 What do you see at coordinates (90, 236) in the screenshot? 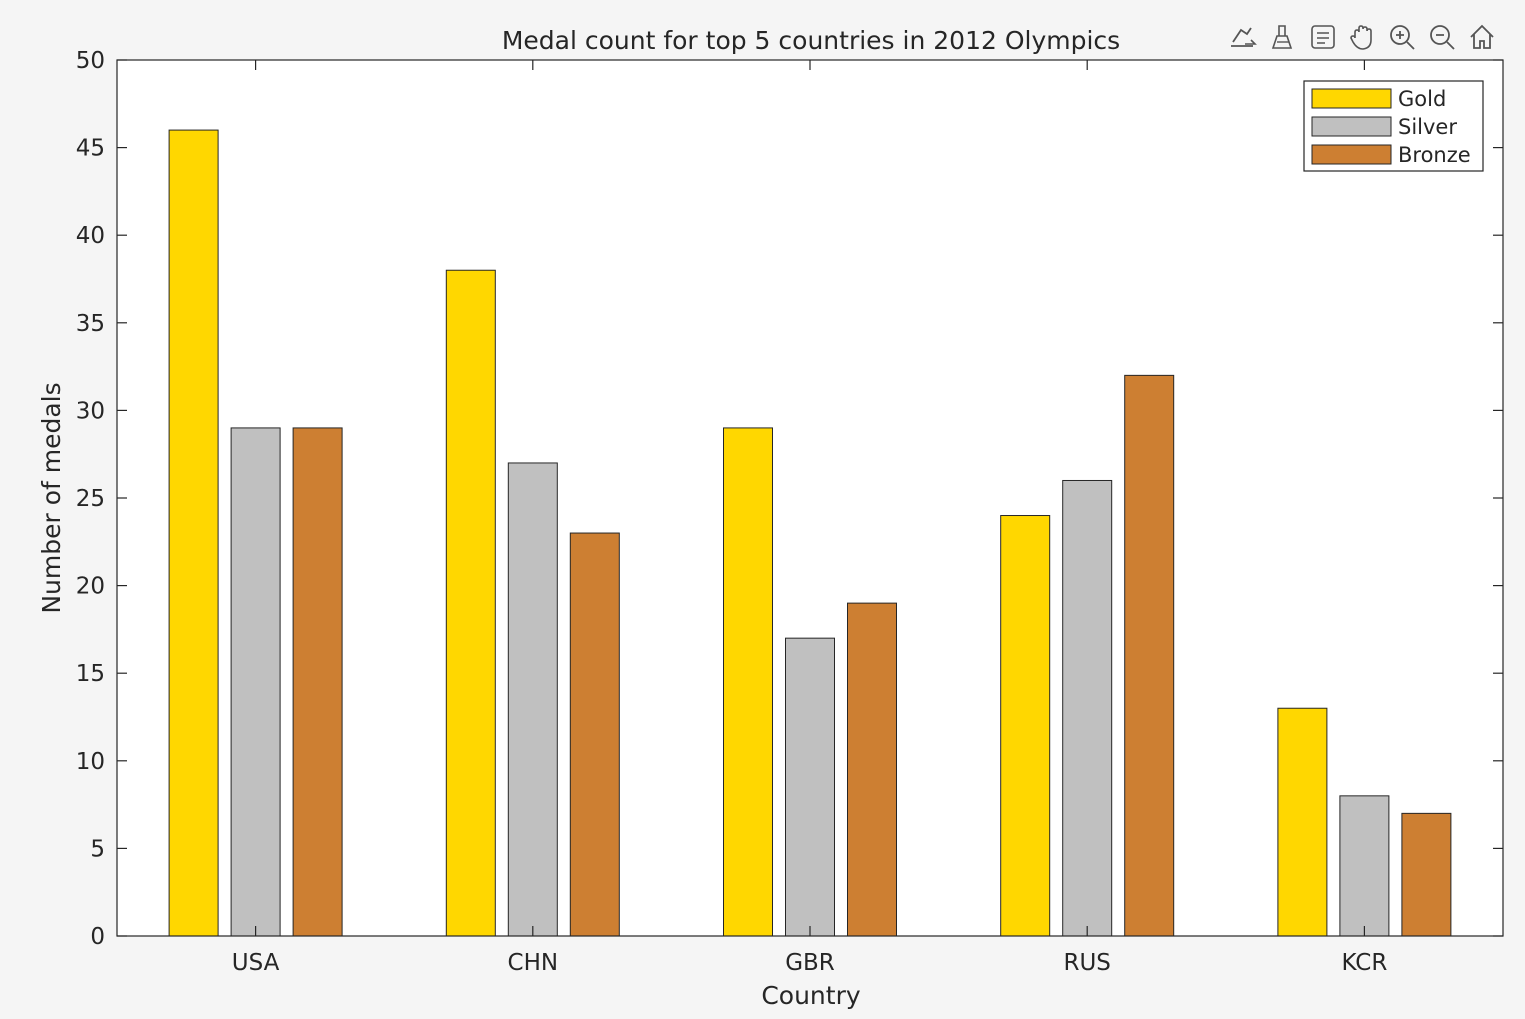
I see `y-tick-label: 40` at bounding box center [90, 236].